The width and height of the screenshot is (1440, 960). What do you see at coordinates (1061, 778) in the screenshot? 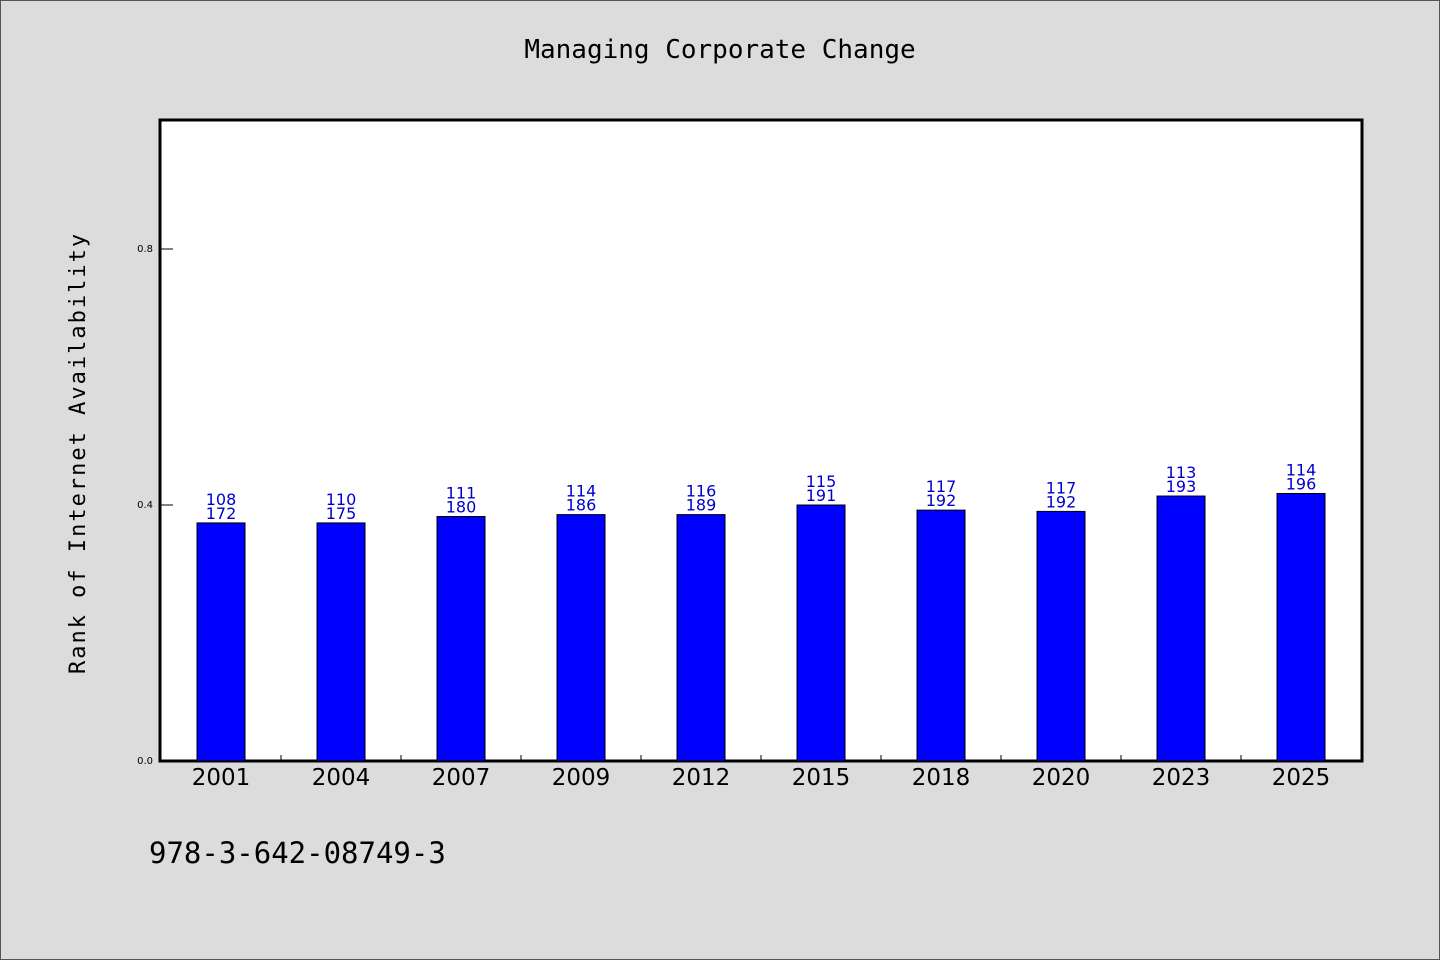
I see `x-tick-label: 2020` at bounding box center [1061, 778].